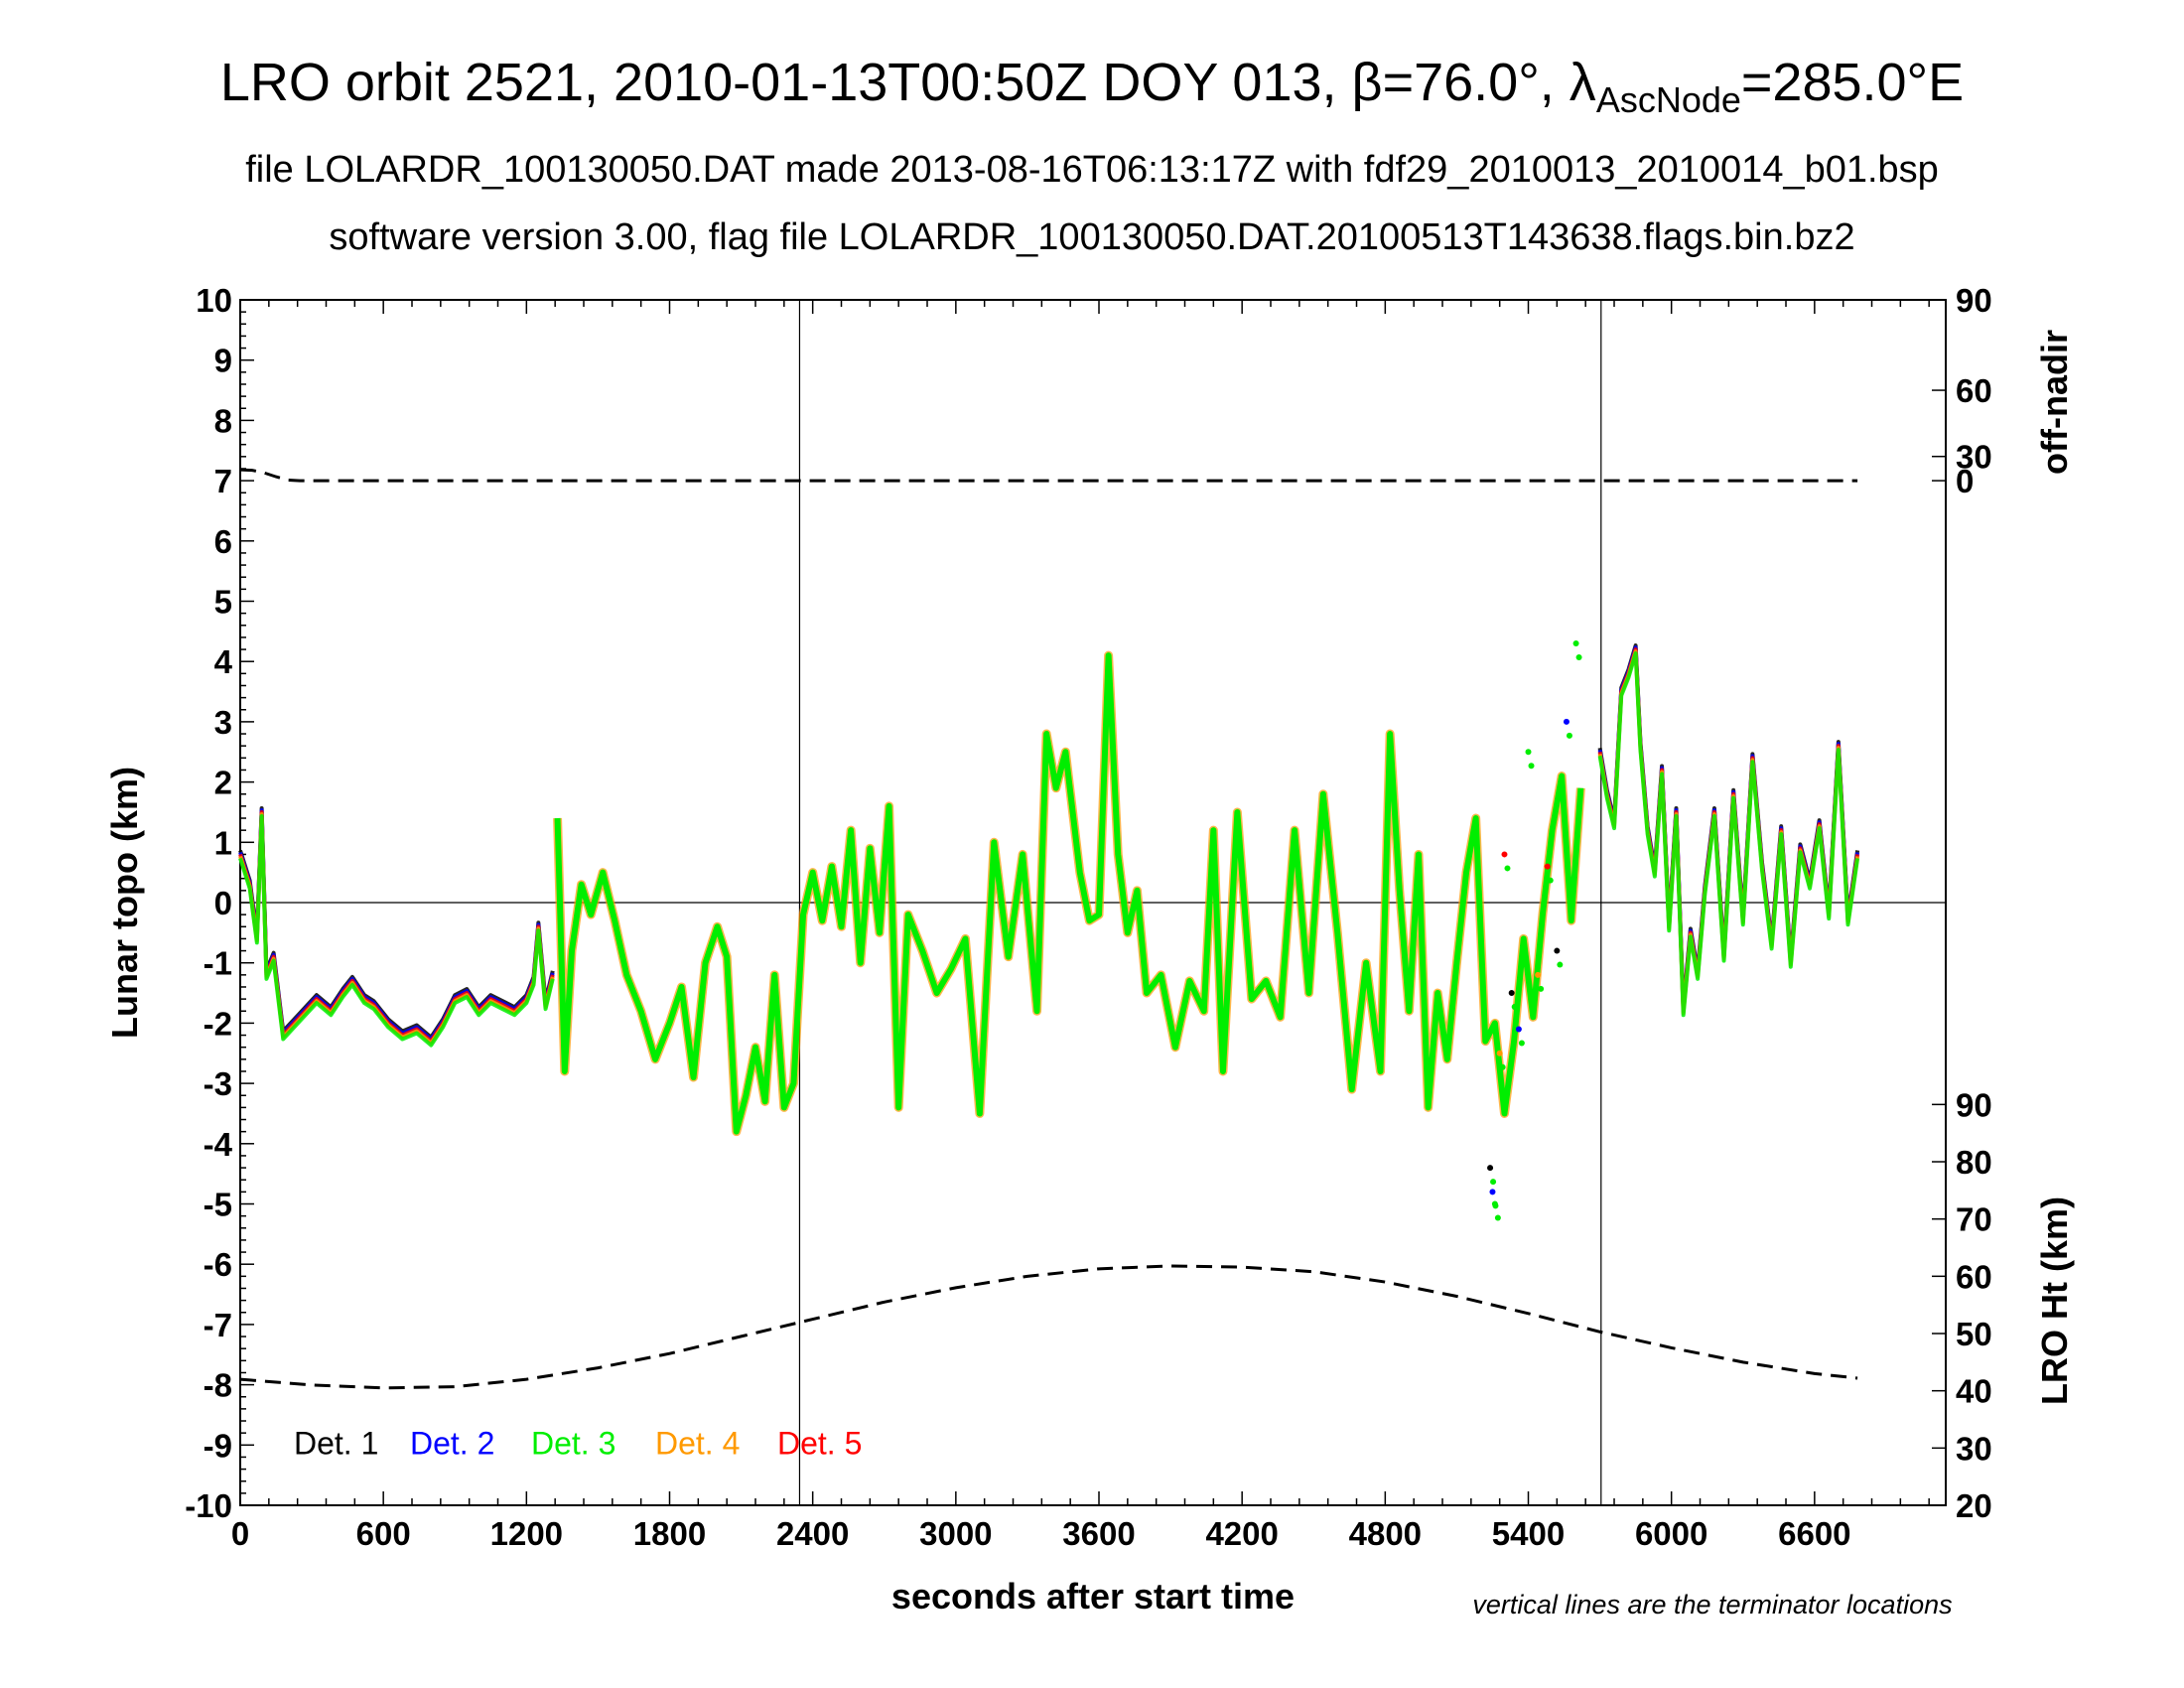 Image resolution: width=2184 pixels, height=1688 pixels. I want to click on y-tick-label: 5, so click(223, 602).